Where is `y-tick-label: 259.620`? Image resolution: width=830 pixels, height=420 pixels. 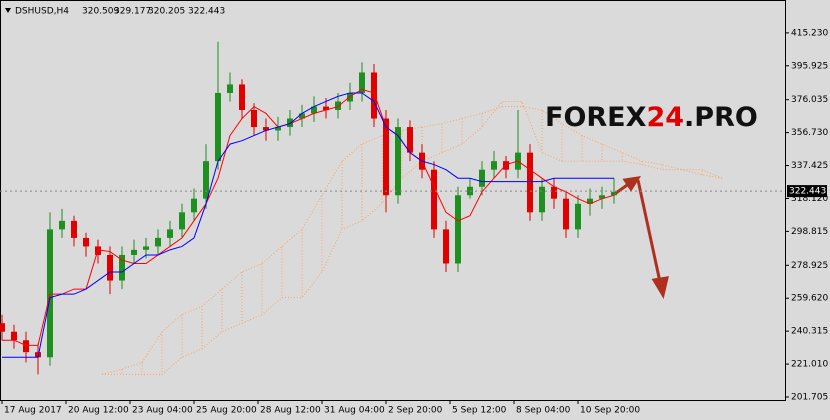
y-tick-label: 259.620 is located at coordinates (809, 299).